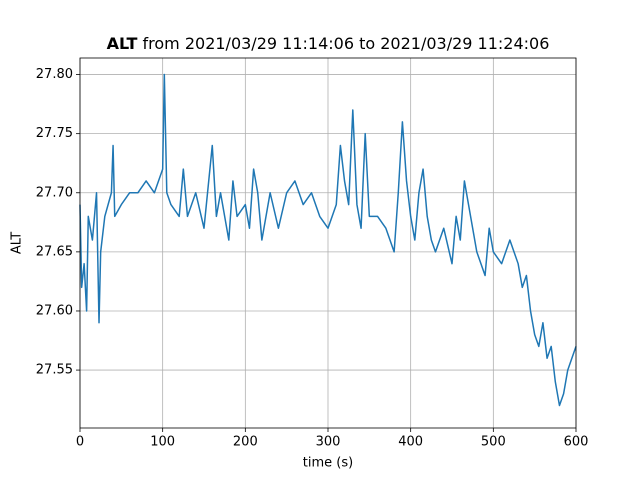 This screenshot has width=640, height=480. What do you see at coordinates (493, 442) in the screenshot?
I see `x-tick-label: 500` at bounding box center [493, 442].